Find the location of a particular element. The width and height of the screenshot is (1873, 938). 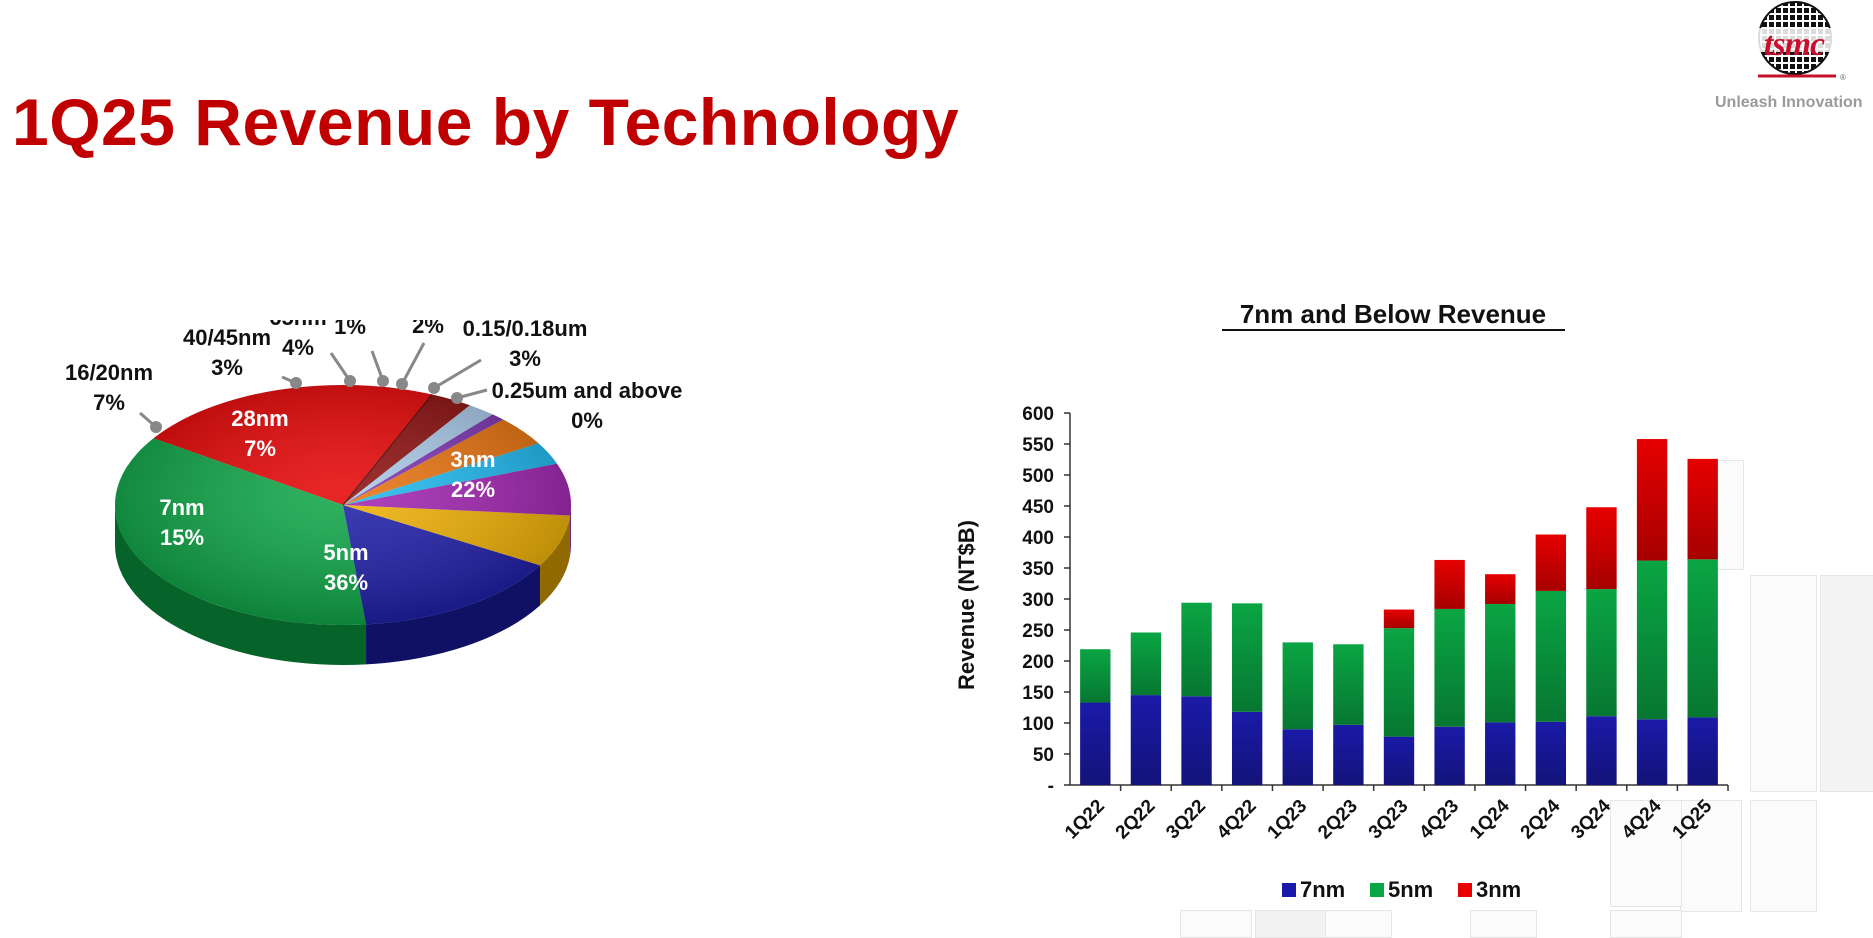

y-tick-label: 600 is located at coordinates (1038, 414).